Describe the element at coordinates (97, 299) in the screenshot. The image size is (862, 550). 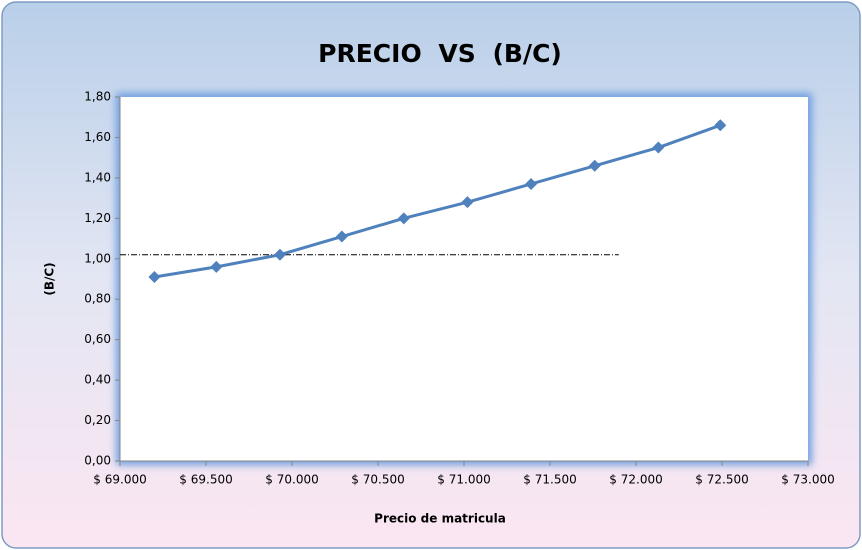
I see `y-tick-label: 0,80` at that location.